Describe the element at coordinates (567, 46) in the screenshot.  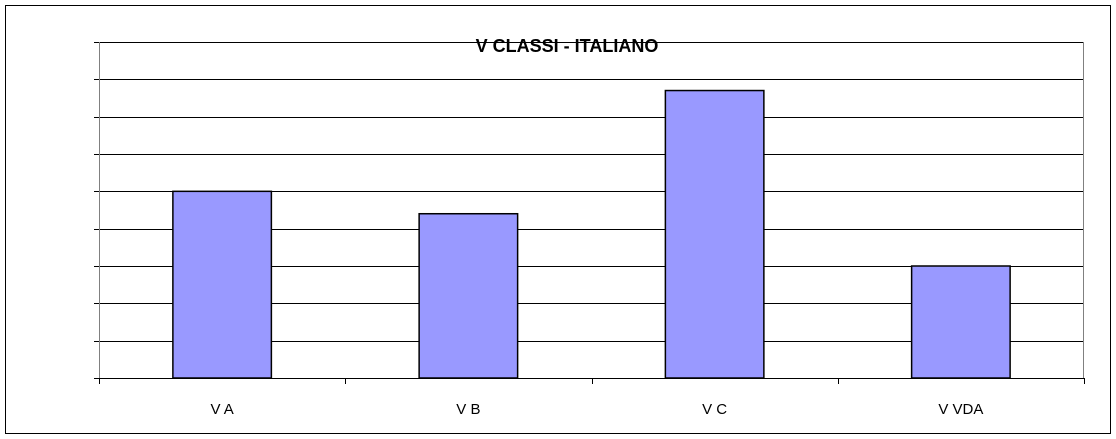
I see `chart-title: V CLASSI - ITALIANO` at that location.